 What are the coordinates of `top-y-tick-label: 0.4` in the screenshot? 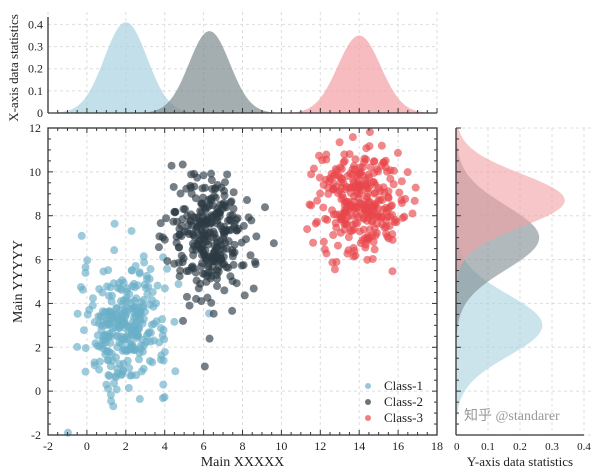 It's located at (35, 24).